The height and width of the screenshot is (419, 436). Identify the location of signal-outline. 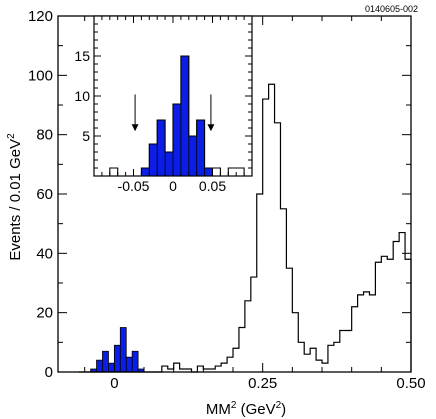
(117, 349).